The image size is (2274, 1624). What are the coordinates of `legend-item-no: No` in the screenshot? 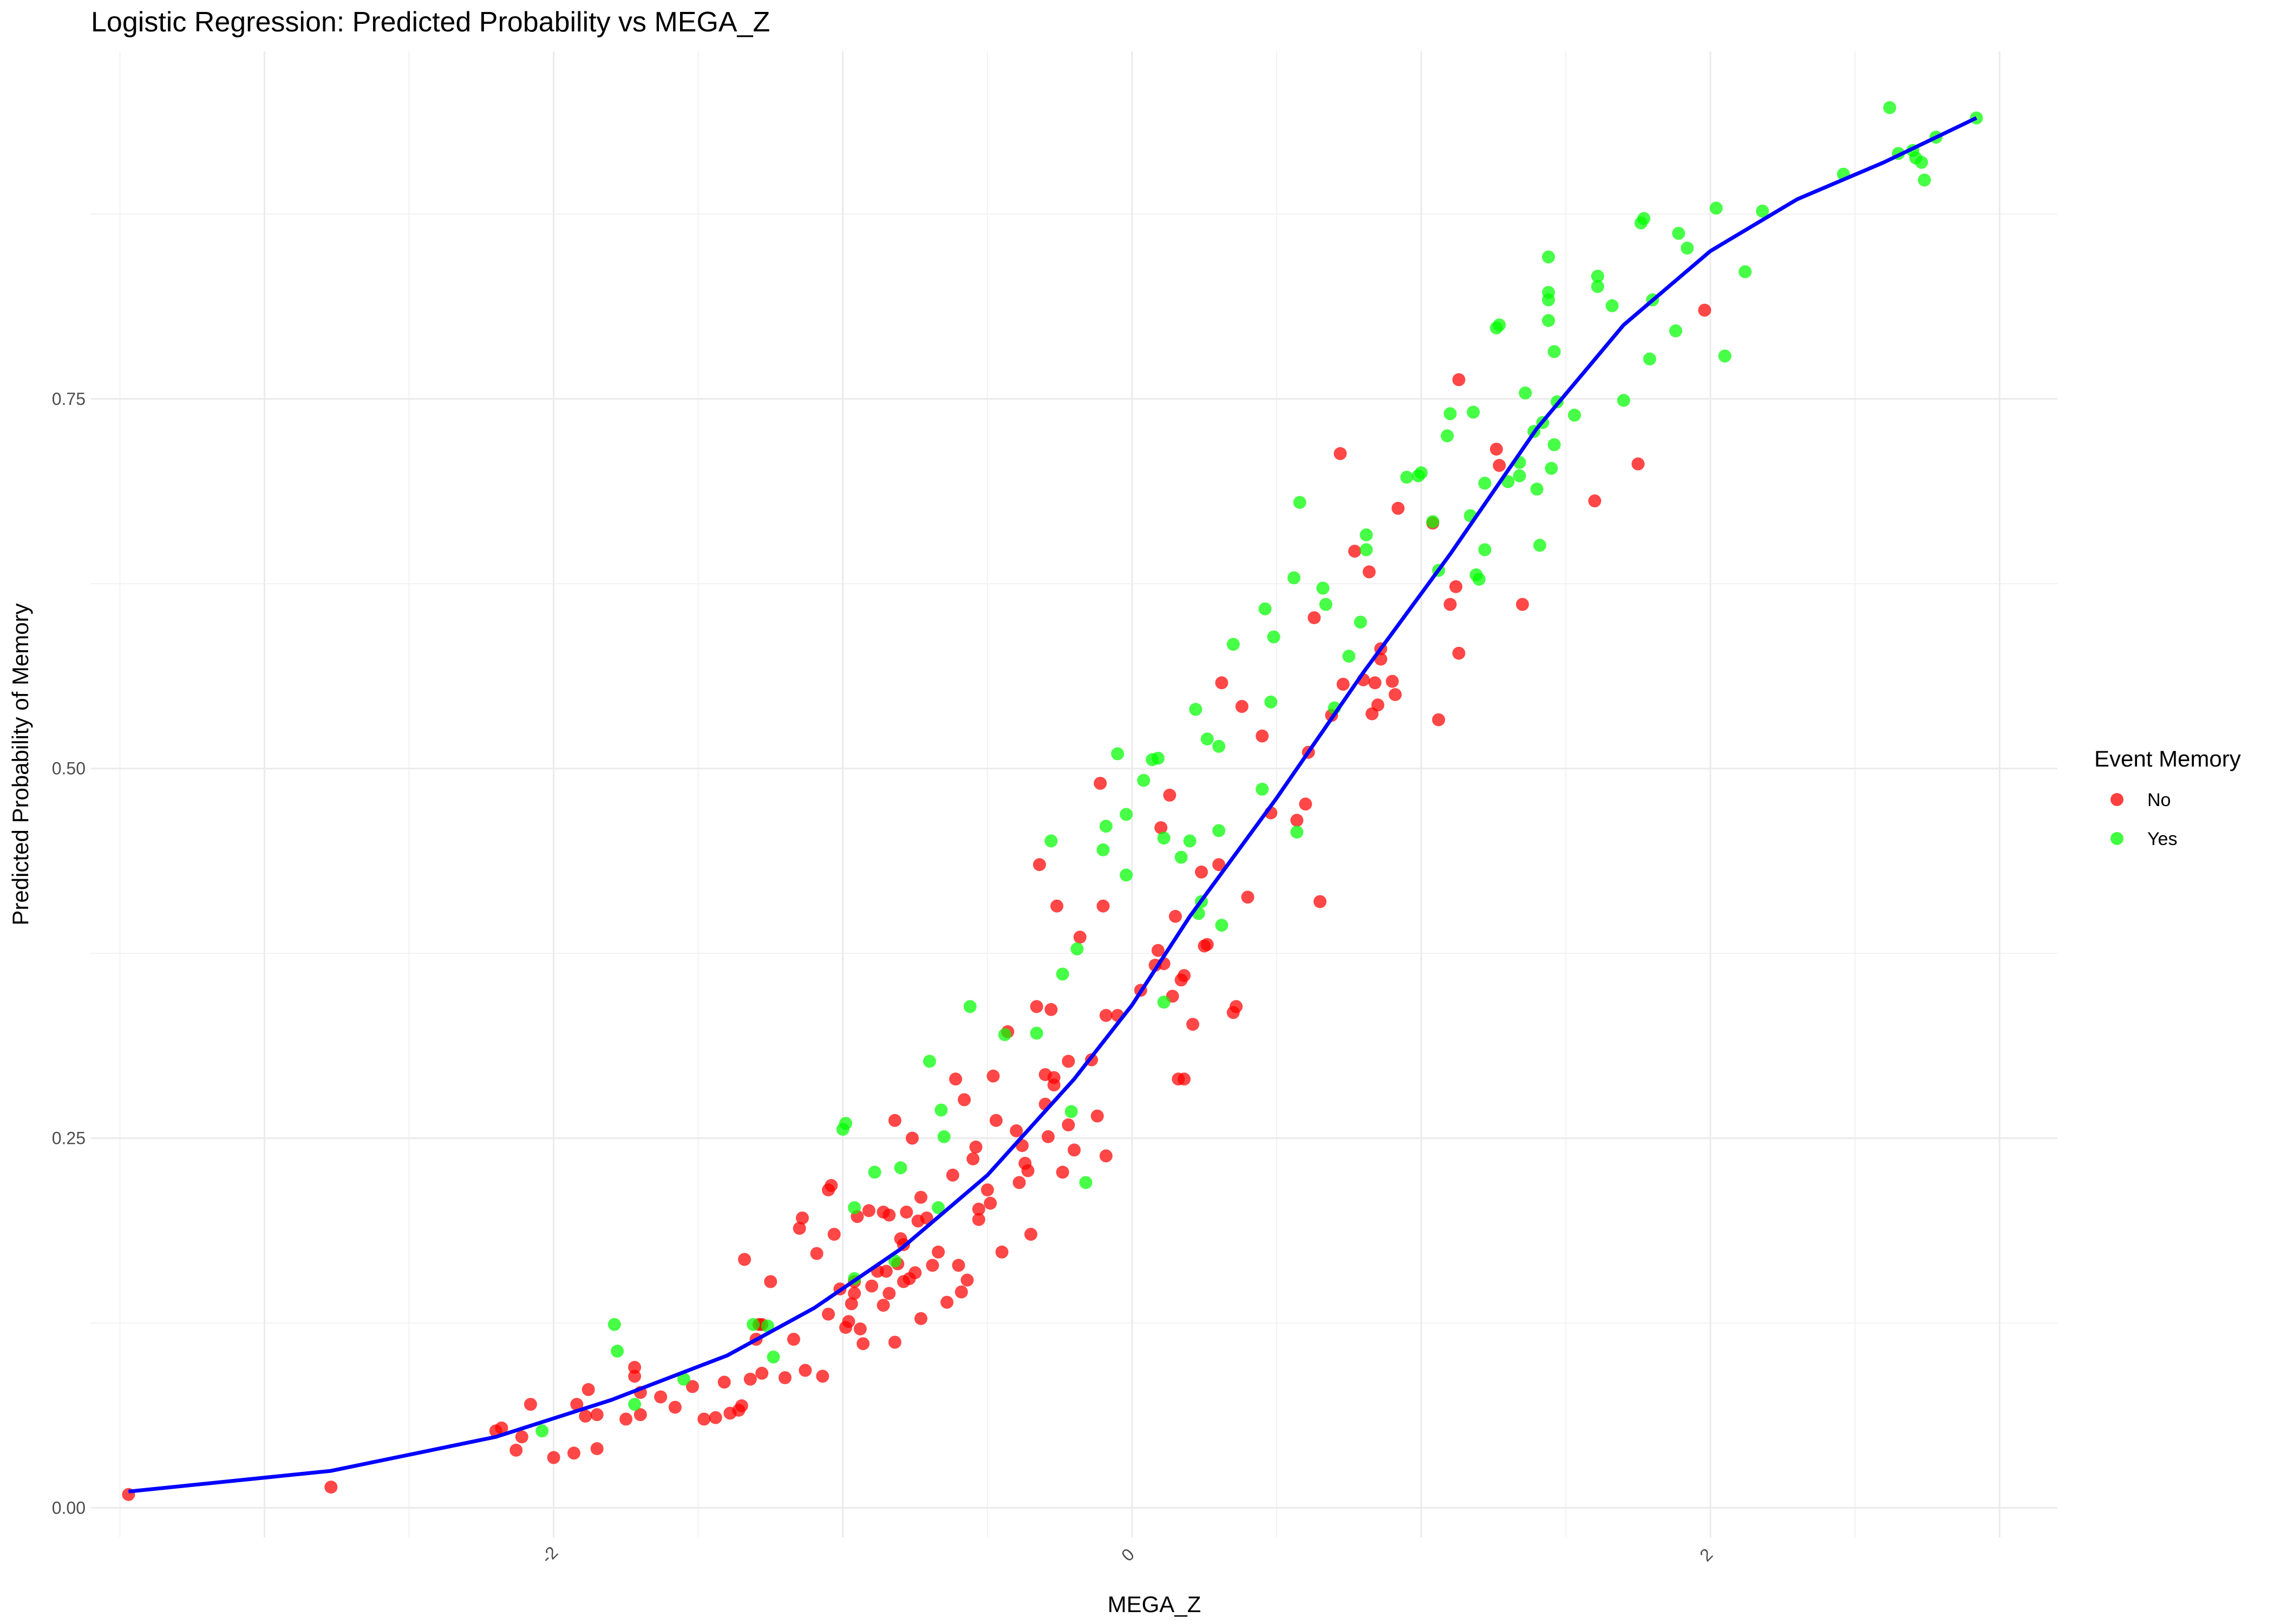 It's located at (2141, 800).